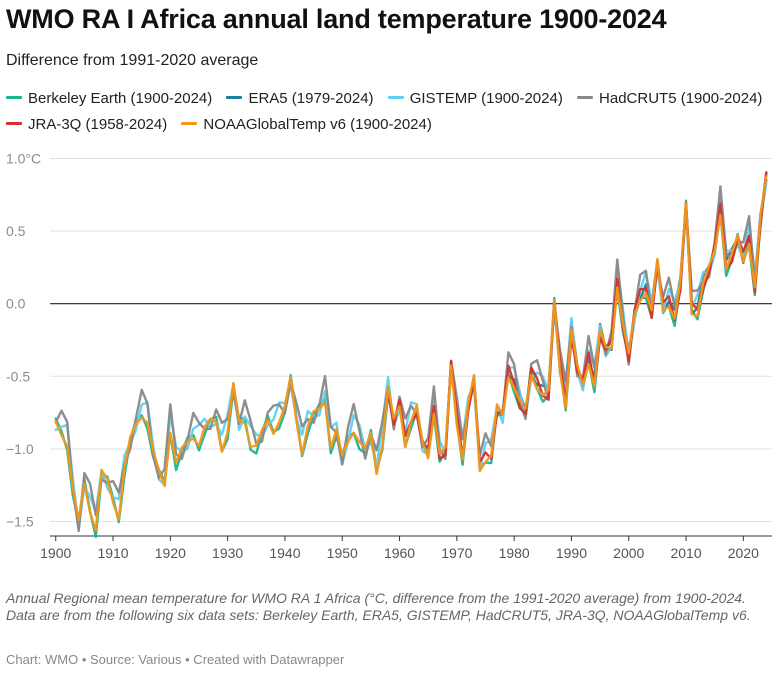 This screenshot has width=780, height=676. I want to click on x-tick-label: 1970, so click(456, 553).